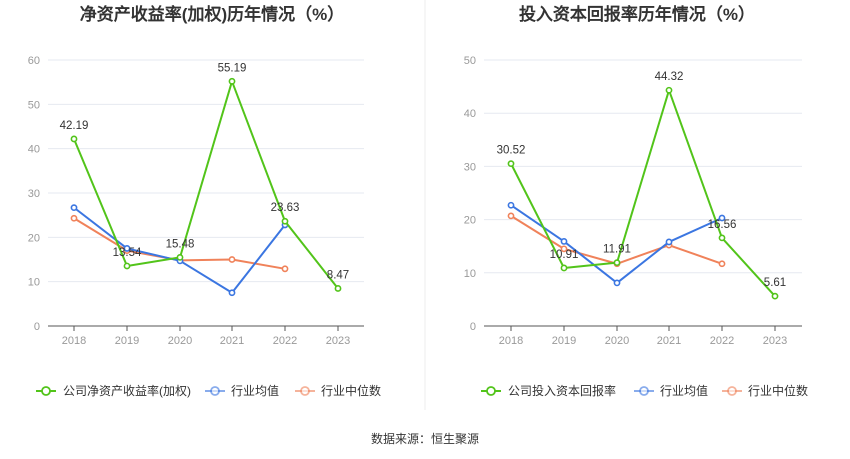  What do you see at coordinates (208, 390) in the screenshot?
I see `legend: 公司净资产收益率(加权) 行业均值 行业中位数` at bounding box center [208, 390].